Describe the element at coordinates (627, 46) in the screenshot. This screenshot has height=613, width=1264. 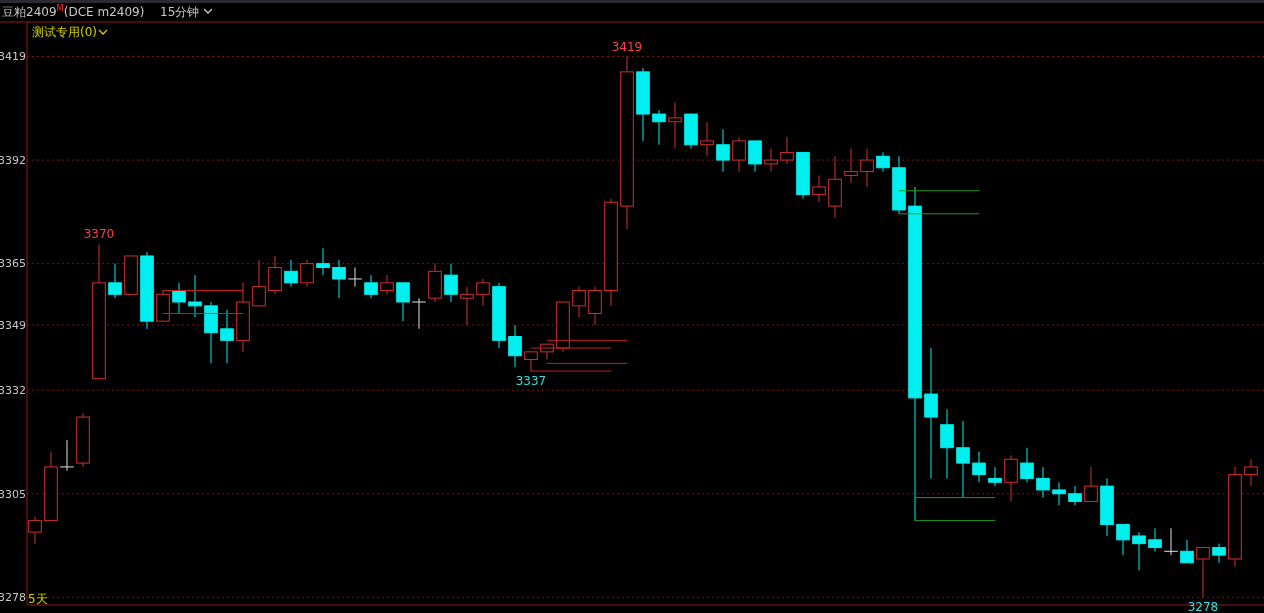
I see `annotation: 3419` at that location.